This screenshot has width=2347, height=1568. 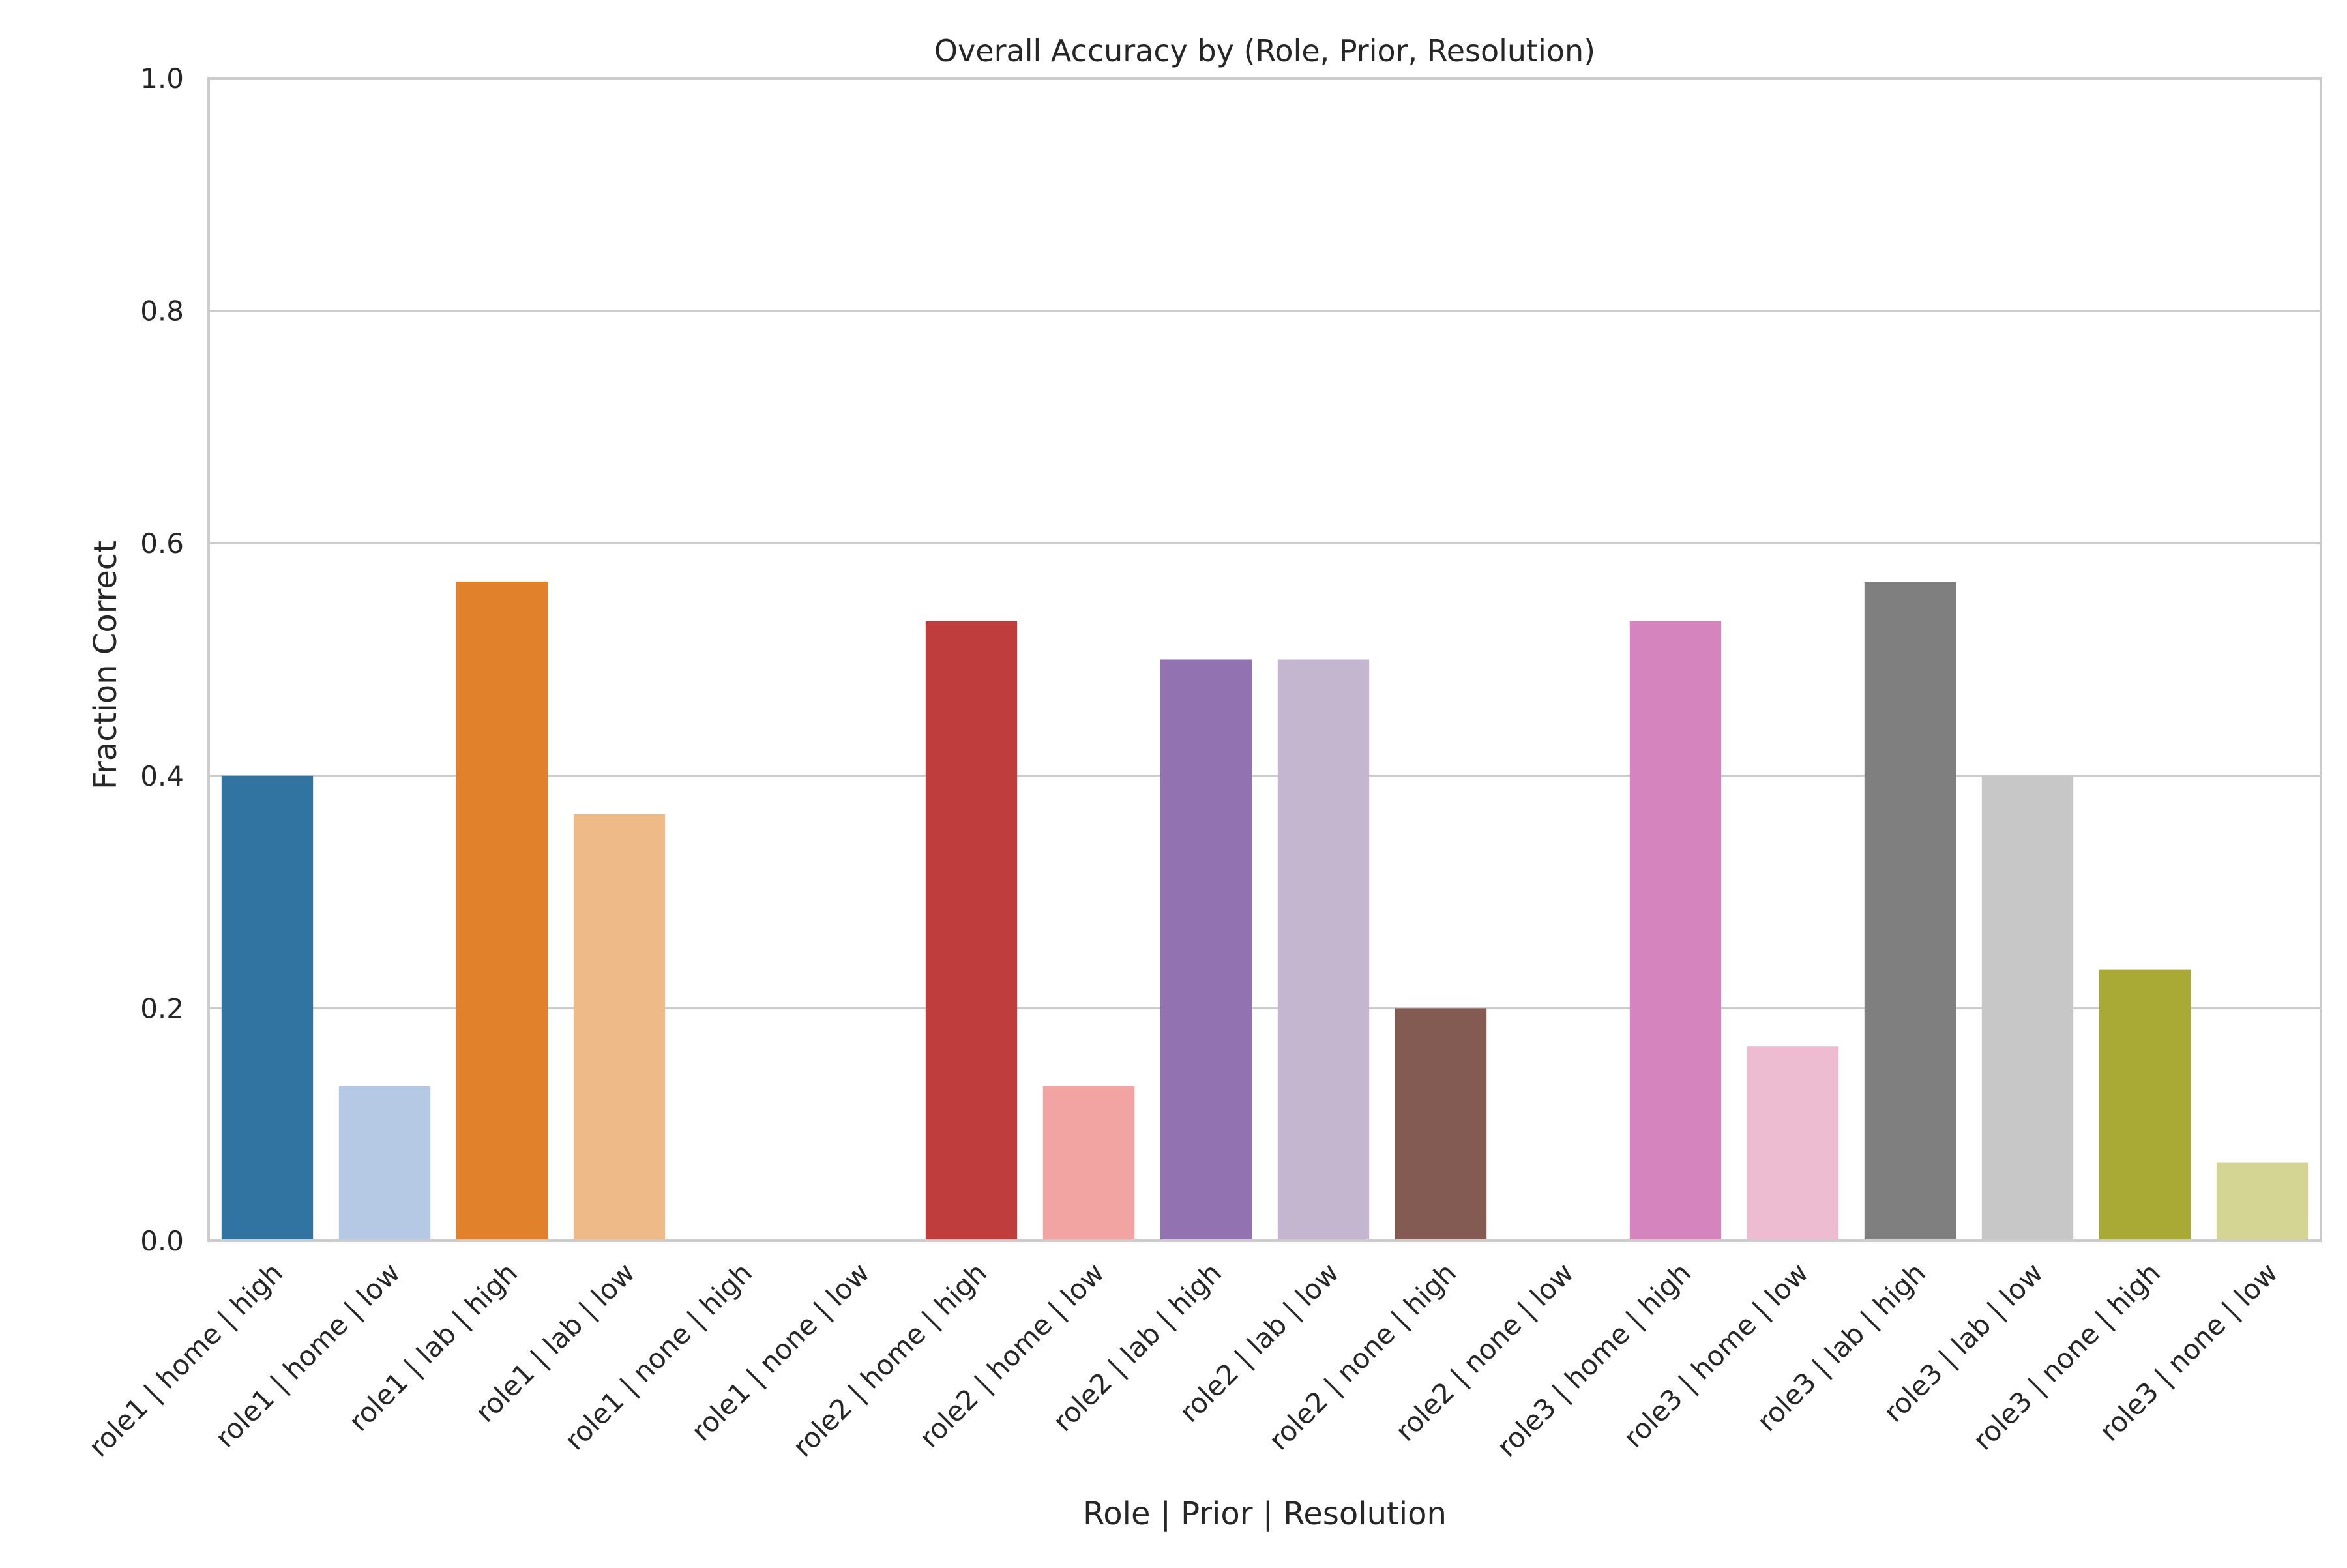 I want to click on y-tick-label: 0.8, so click(x=162, y=311).